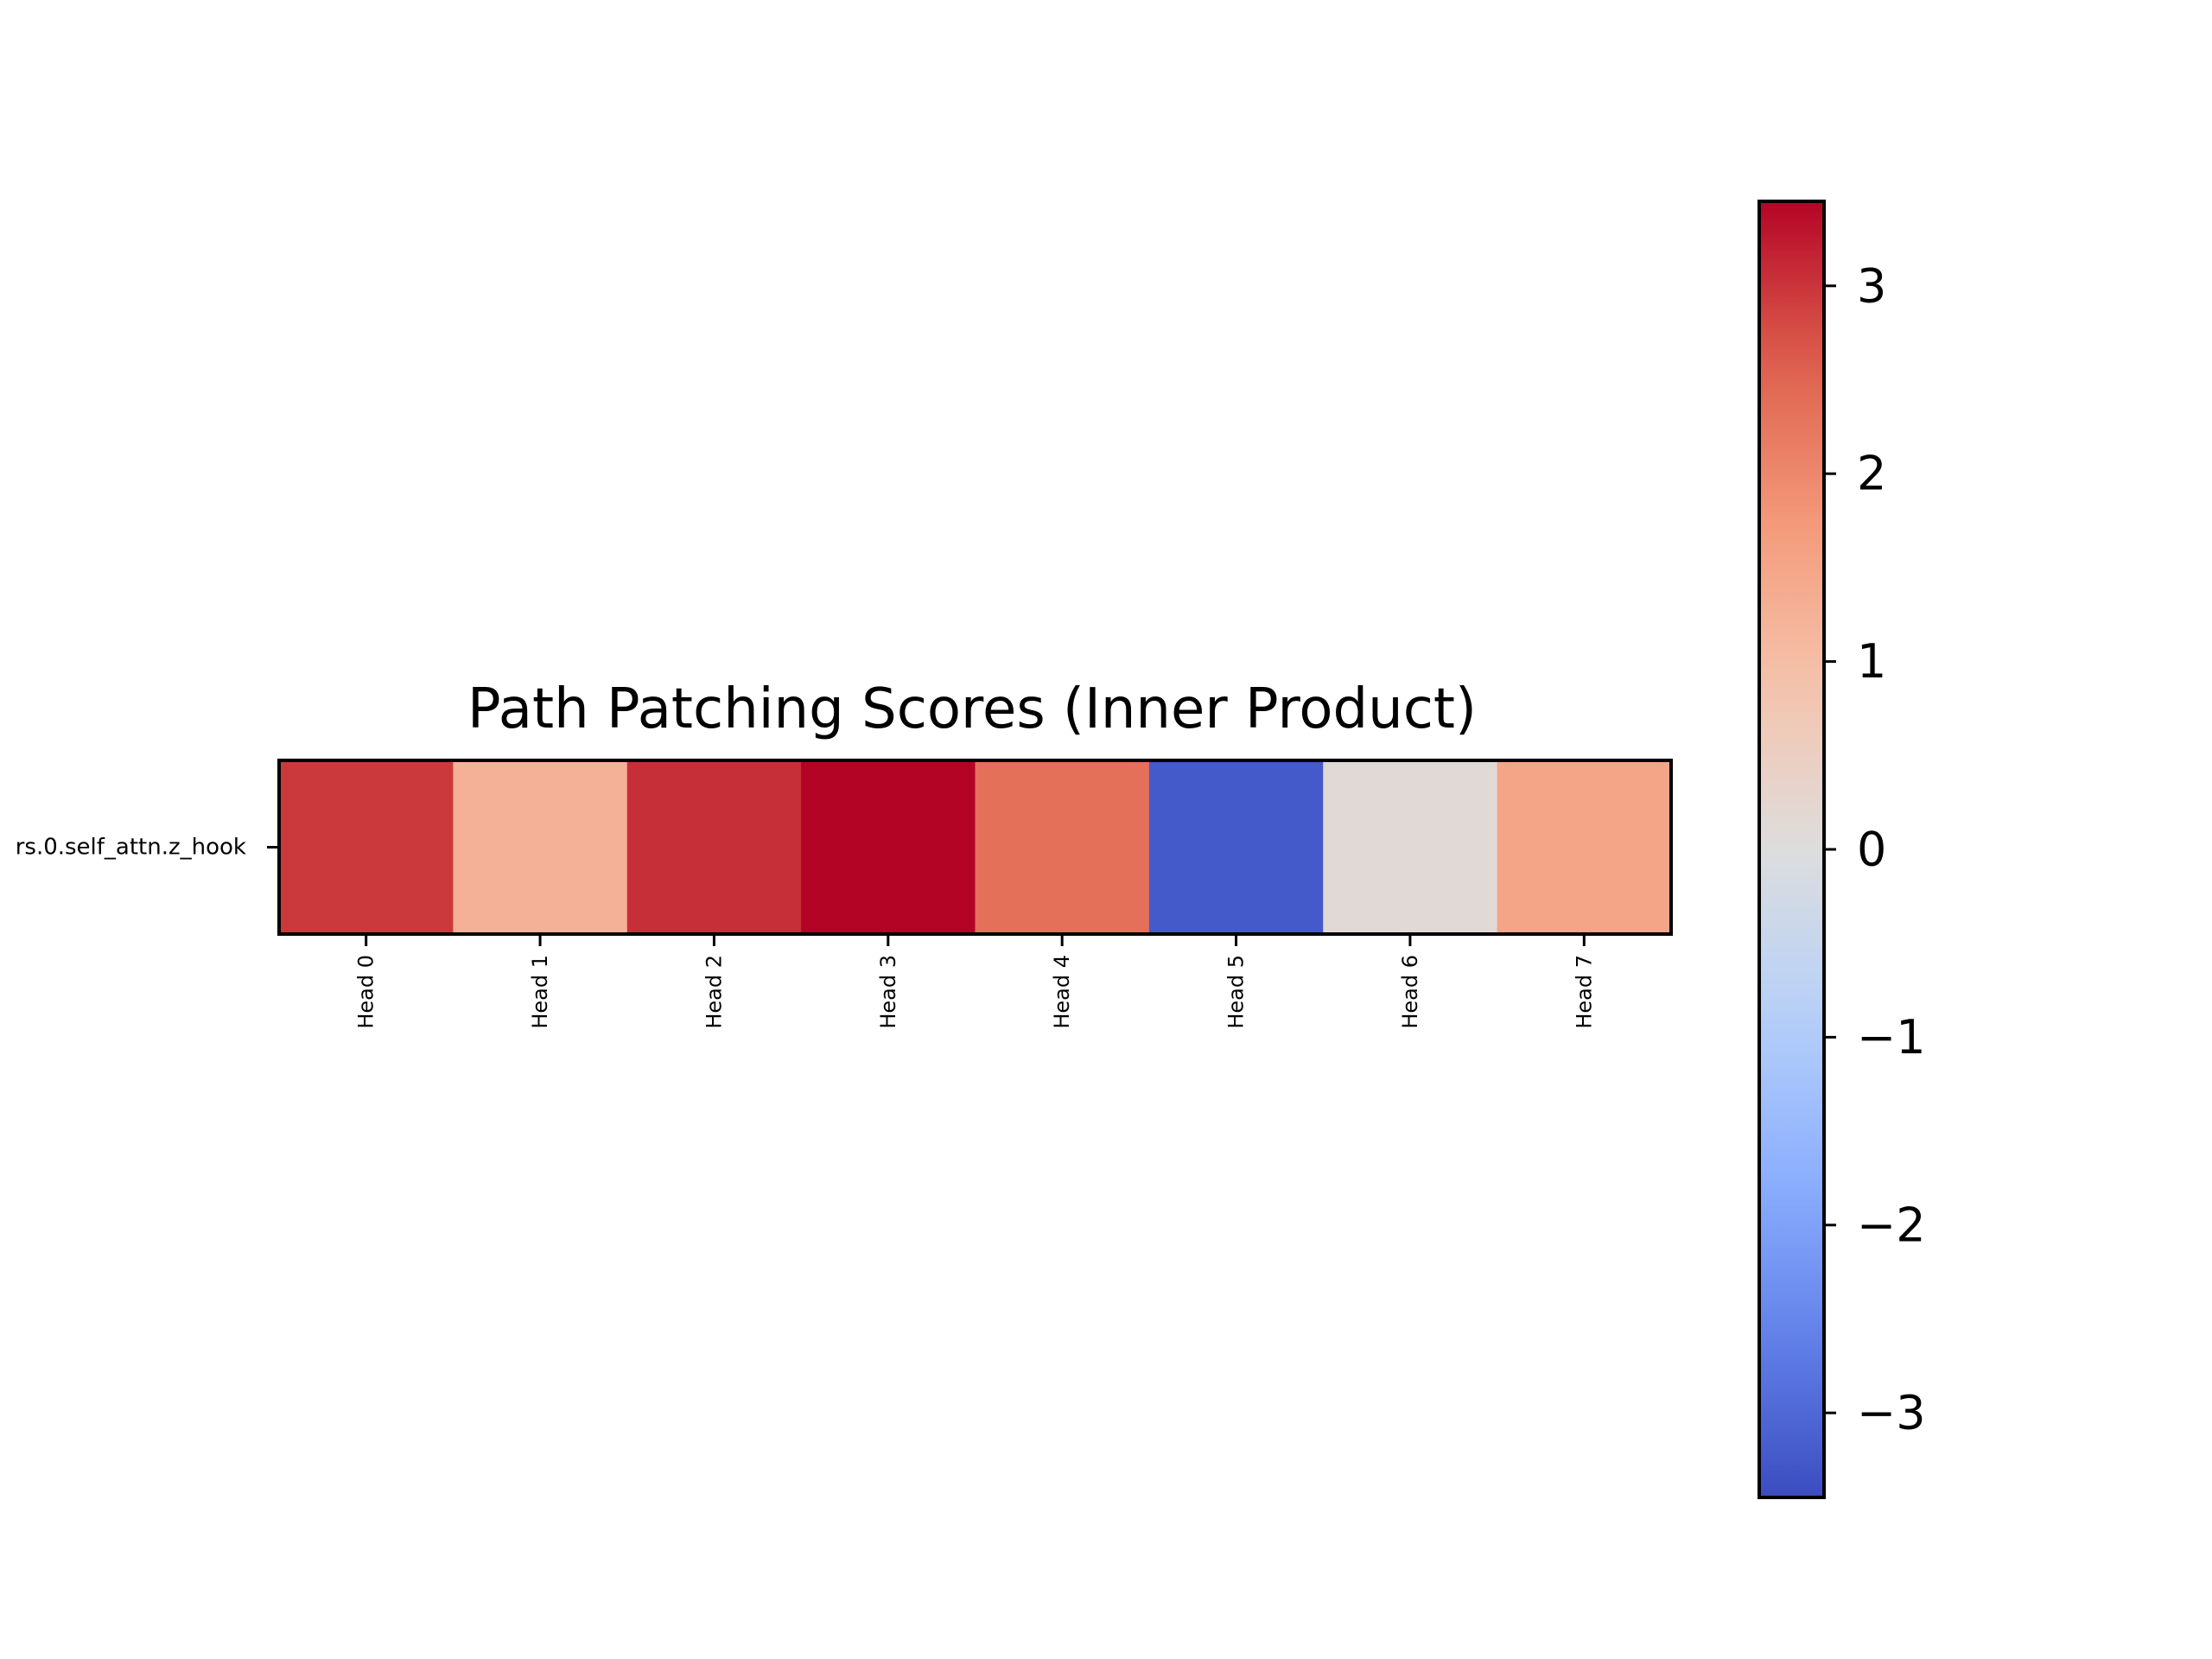 The height and width of the screenshot is (1659, 2212). I want to click on x-tick-label: Head 4, so click(1062, 992).